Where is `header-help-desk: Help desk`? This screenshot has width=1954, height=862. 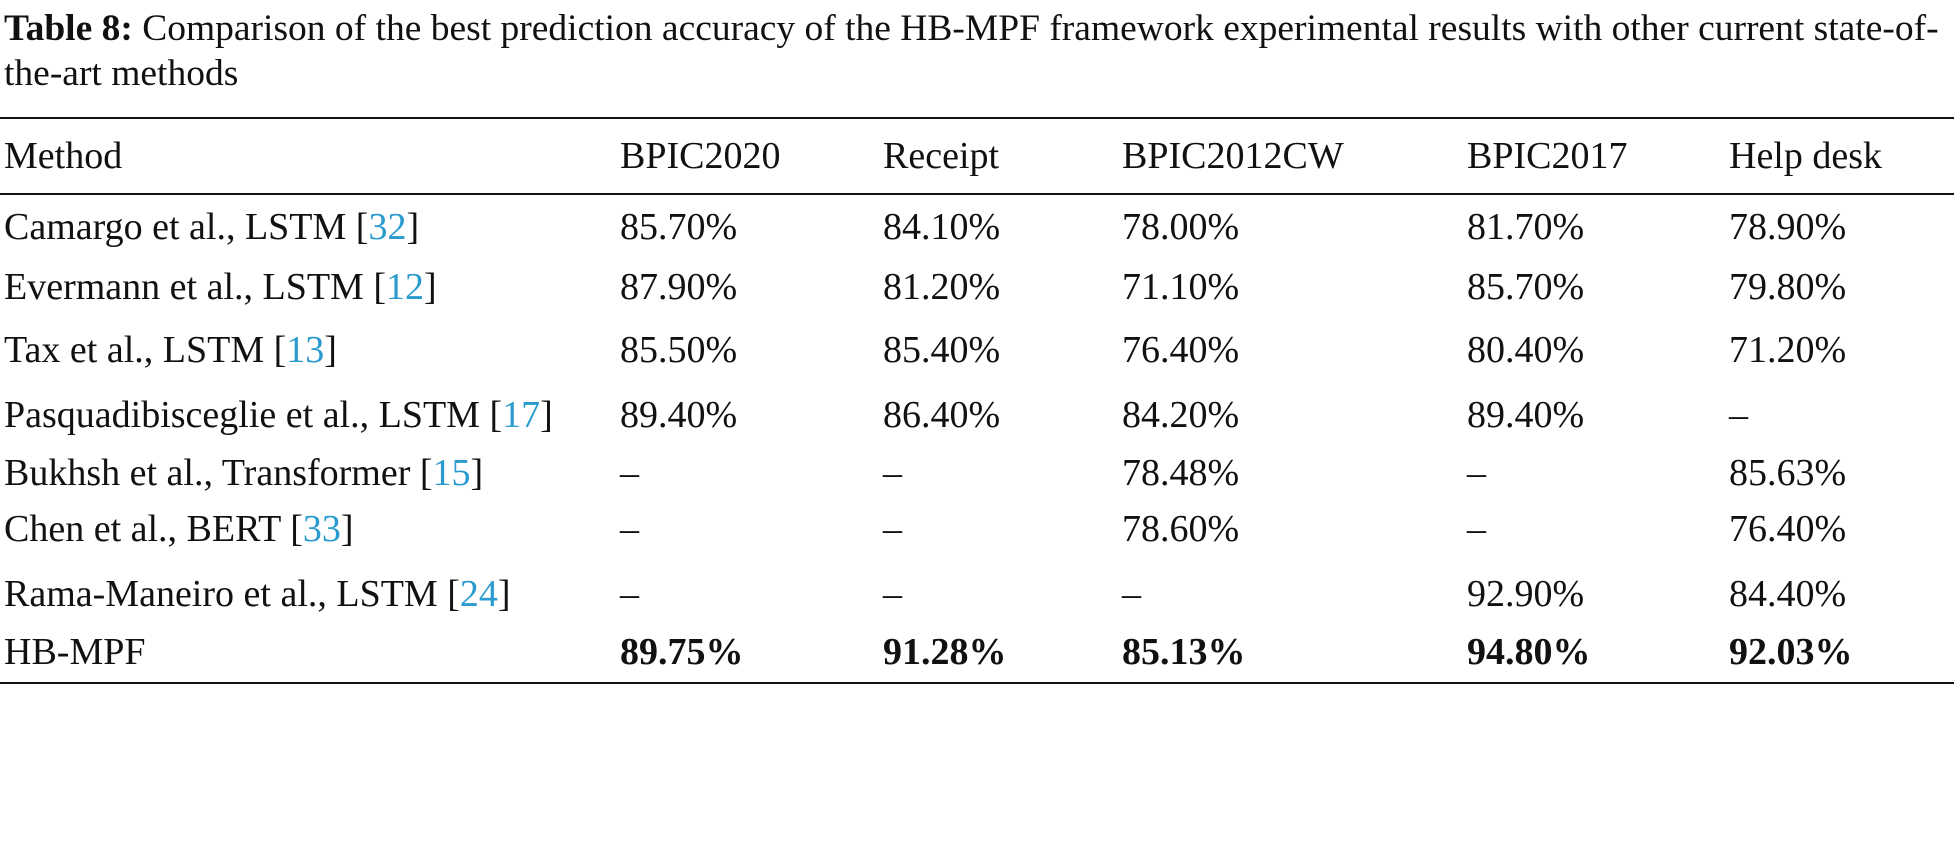
header-help-desk: Help desk is located at coordinates (1806, 156).